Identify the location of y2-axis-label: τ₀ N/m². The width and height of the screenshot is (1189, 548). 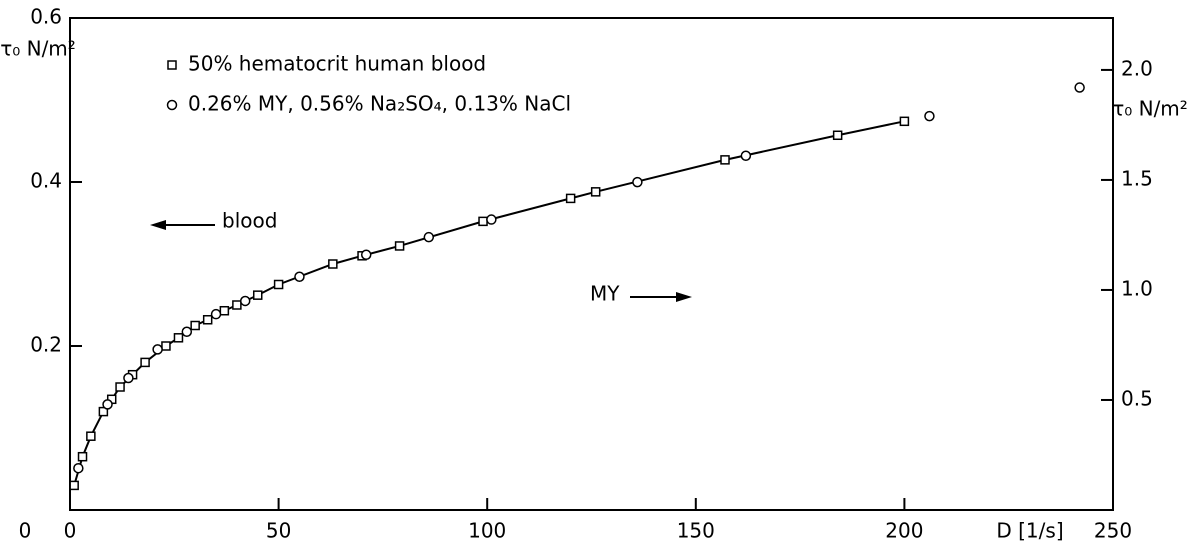
(1150, 109).